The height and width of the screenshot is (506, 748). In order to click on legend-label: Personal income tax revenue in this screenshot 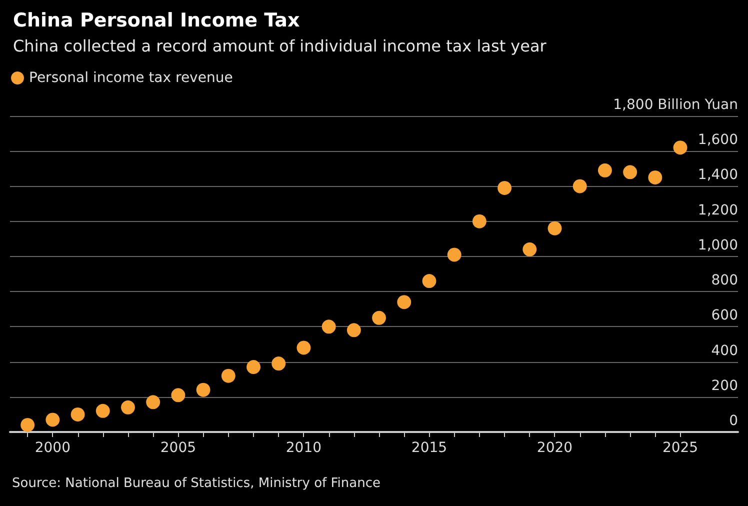, I will do `click(131, 78)`.